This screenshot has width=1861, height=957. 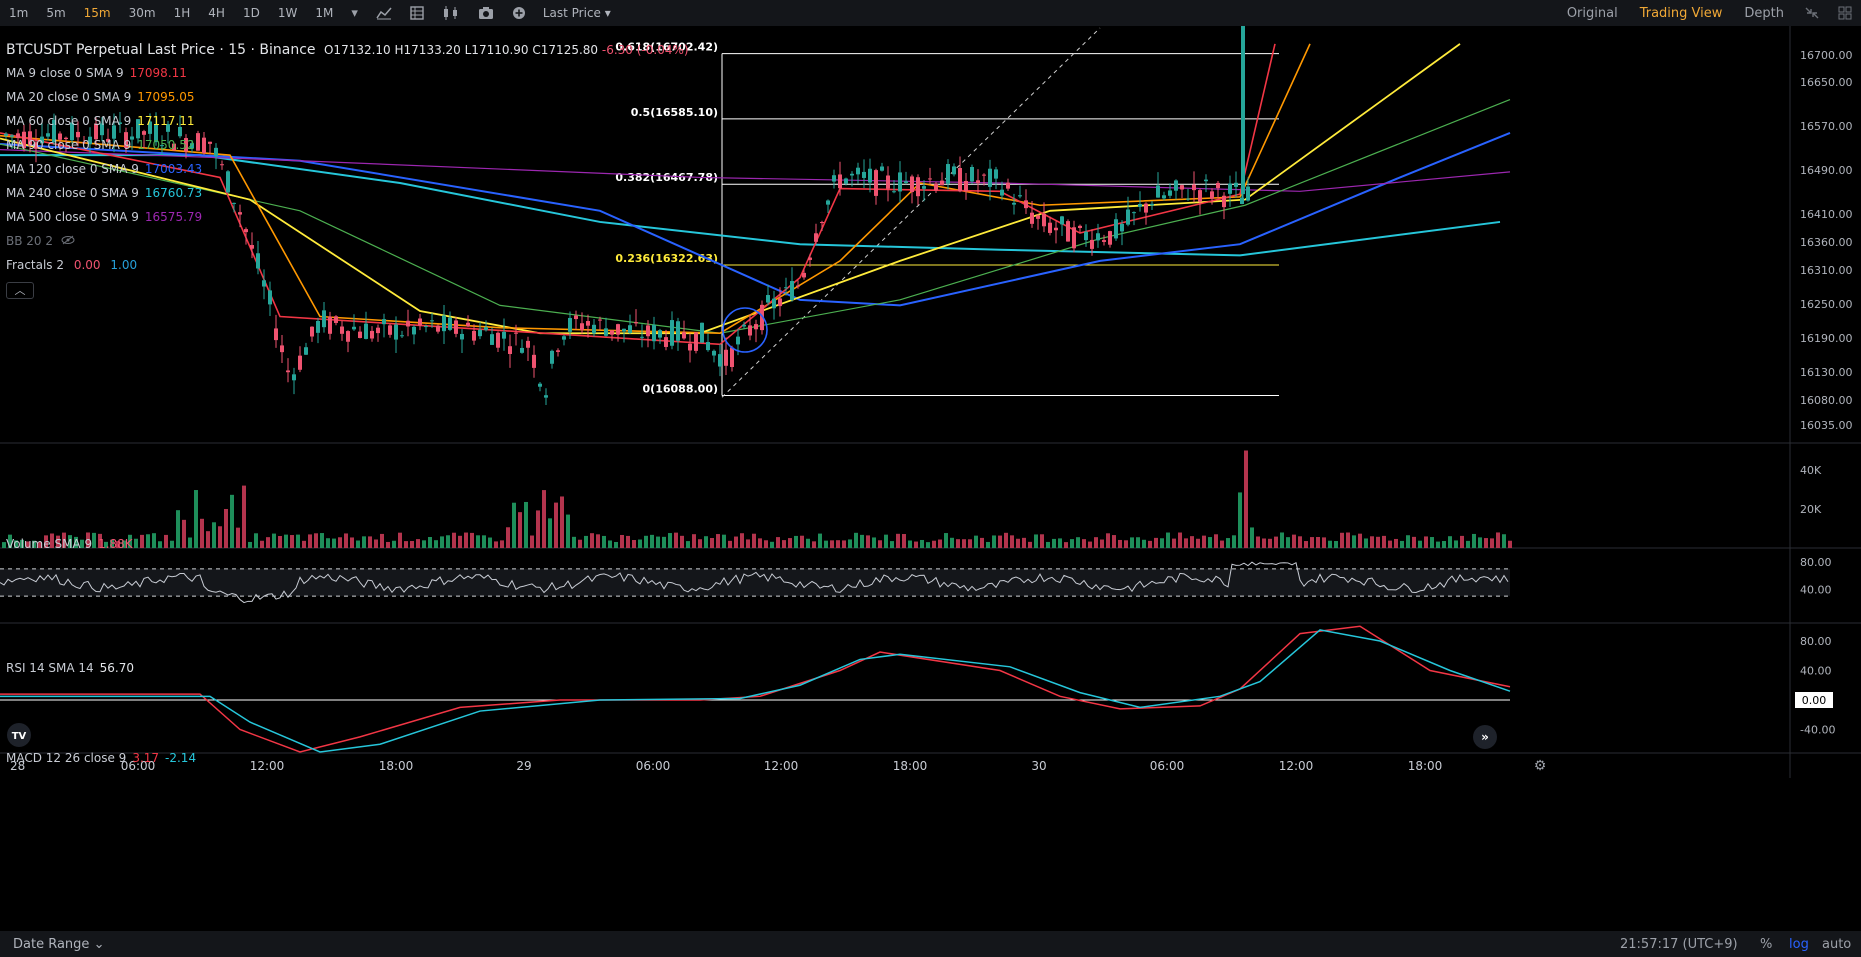 I want to click on collapse-icon, so click(x=1812, y=13).